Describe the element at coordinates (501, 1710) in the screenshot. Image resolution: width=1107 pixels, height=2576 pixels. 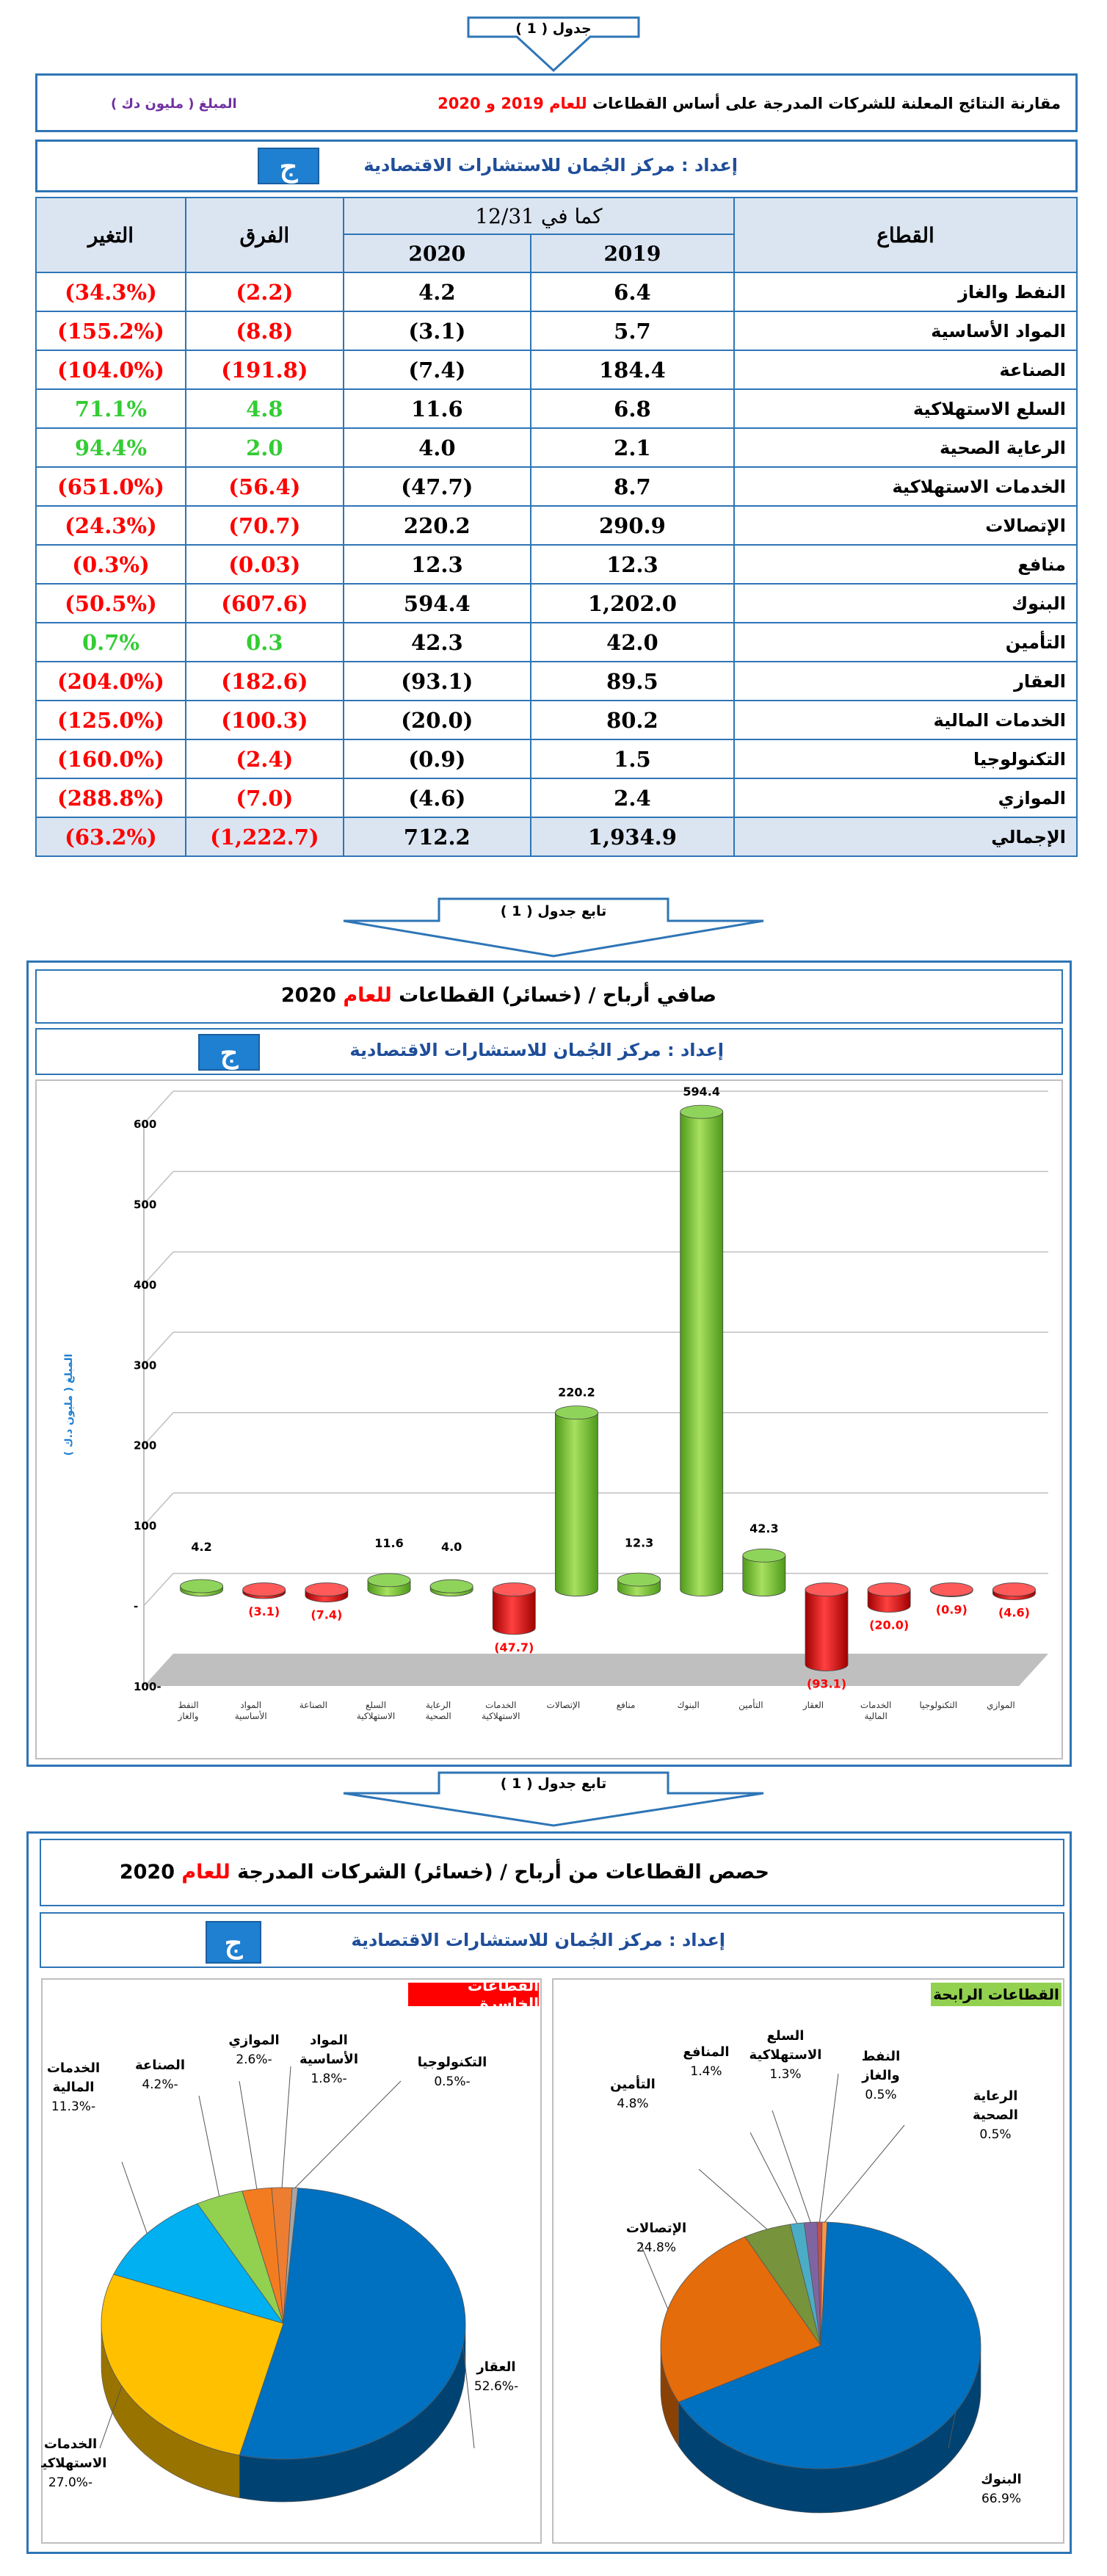
I see `x-tick-label: الخدمات الاستهلاكية` at that location.